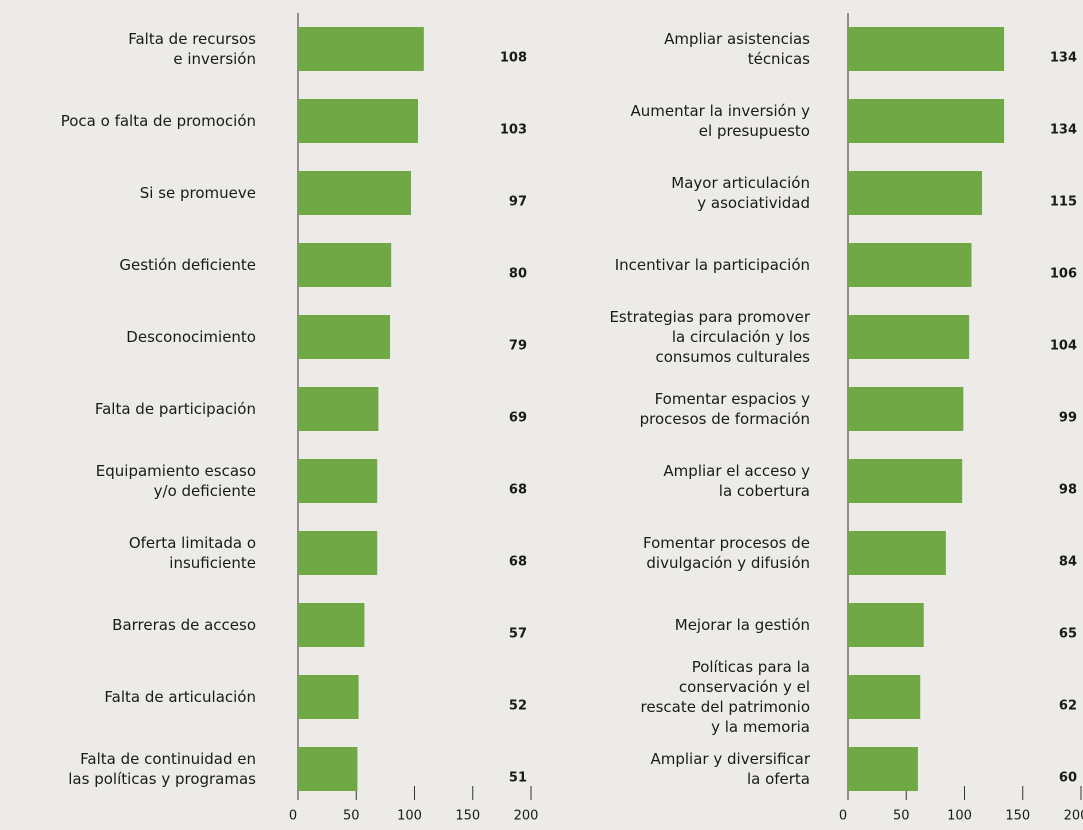  I want to click on value-label: 51, so click(518, 778).